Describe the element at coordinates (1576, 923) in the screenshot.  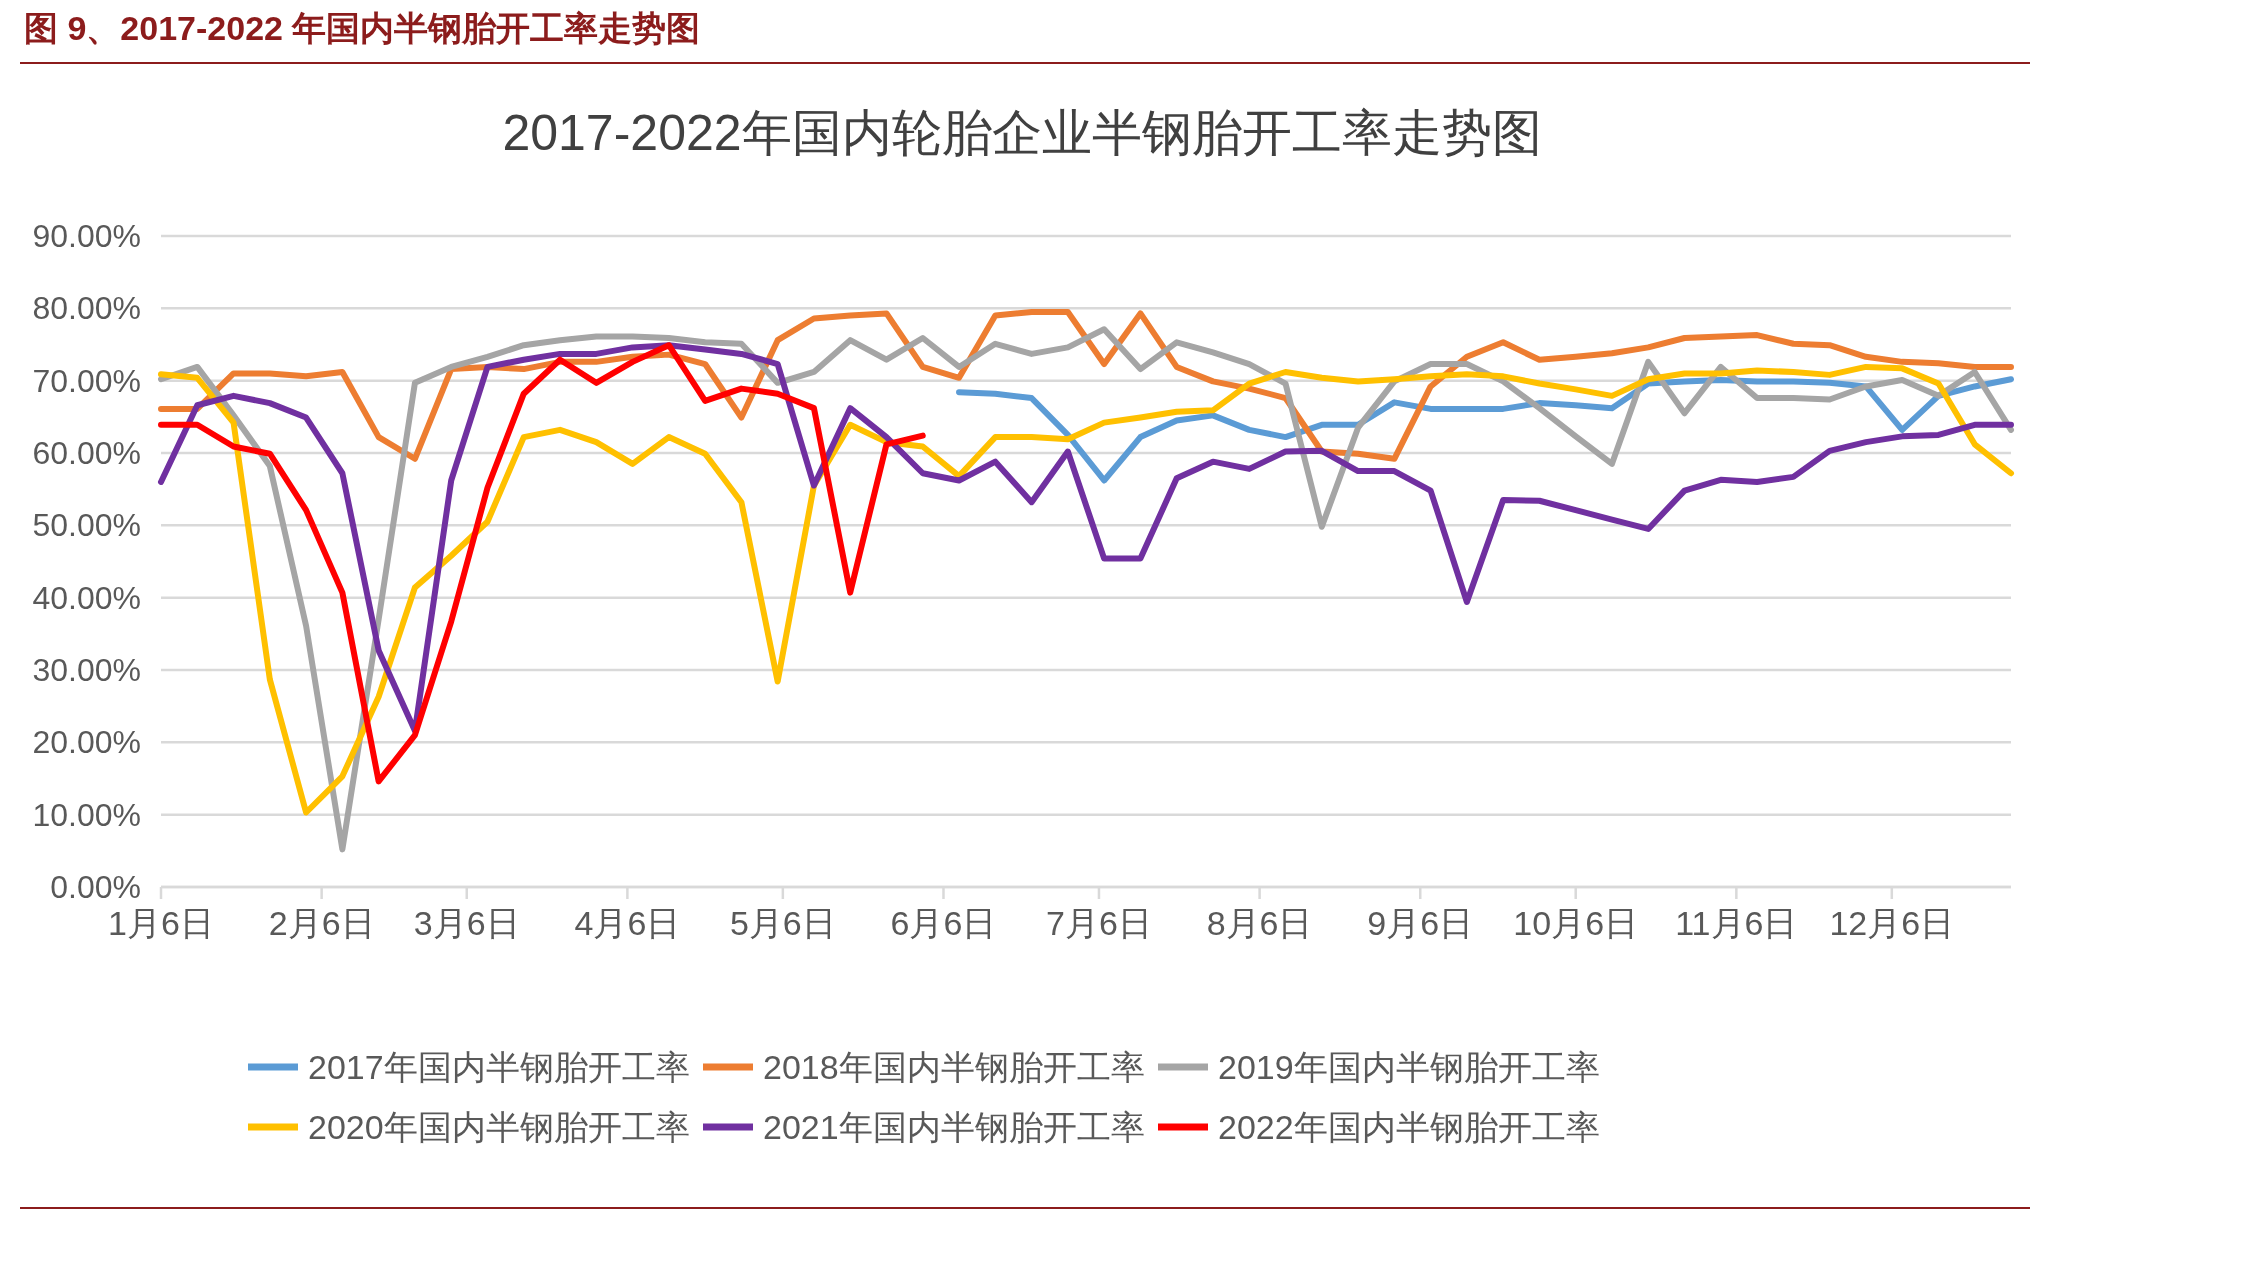
I see `x-tick-label: 10月6日` at that location.